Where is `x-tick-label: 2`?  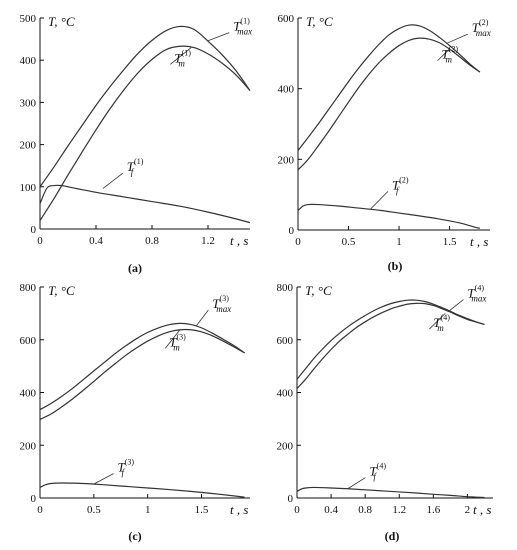
x-tick-label: 2 is located at coordinates (468, 510).